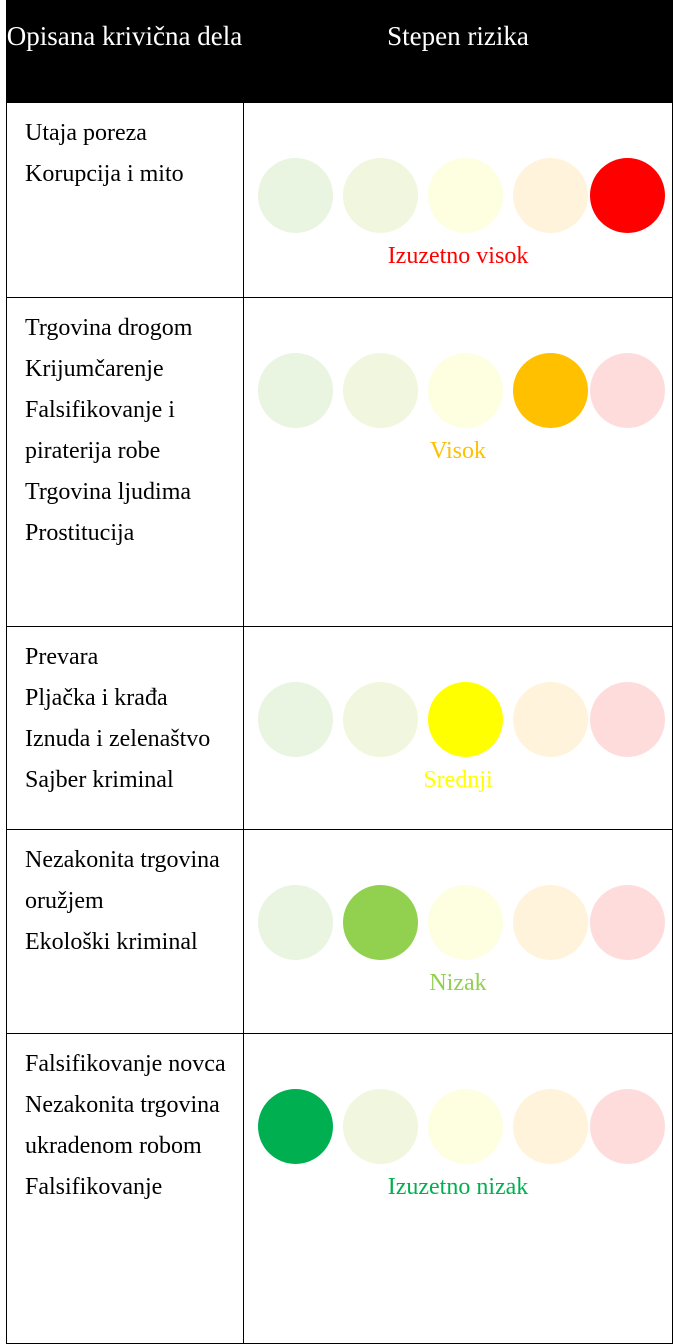 Image resolution: width=675 pixels, height=1344 pixels. What do you see at coordinates (80, 533) in the screenshot?
I see `crime-item: Prostitucija` at bounding box center [80, 533].